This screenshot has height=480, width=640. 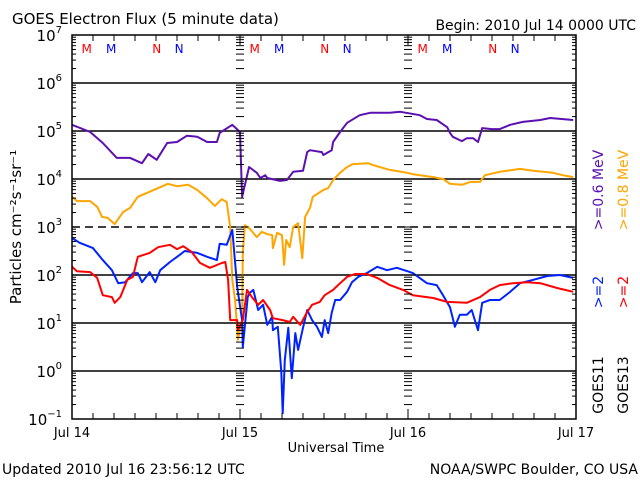 What do you see at coordinates (624, 189) in the screenshot?
I see `legend-item: >=0.8 MeV` at bounding box center [624, 189].